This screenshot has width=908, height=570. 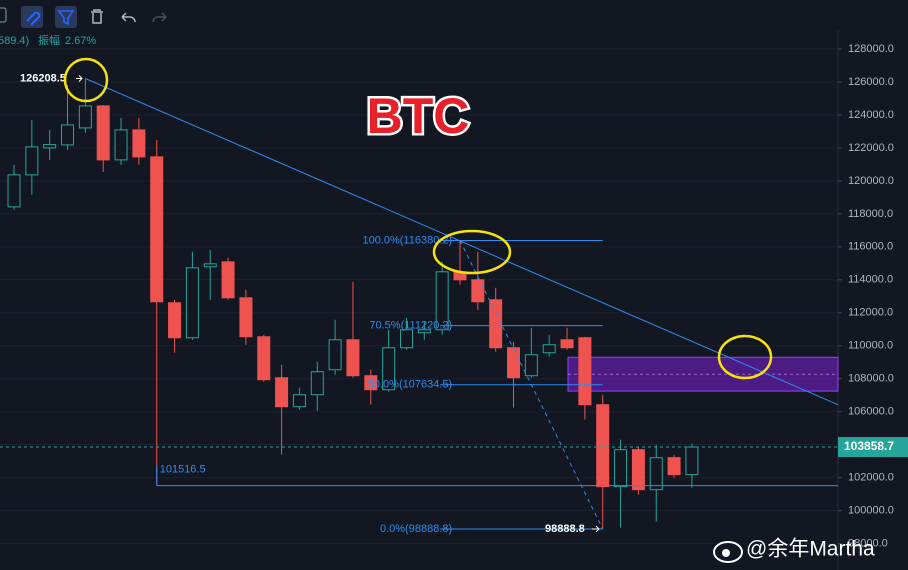 I want to click on high-label: 126208.5, so click(x=43, y=78).